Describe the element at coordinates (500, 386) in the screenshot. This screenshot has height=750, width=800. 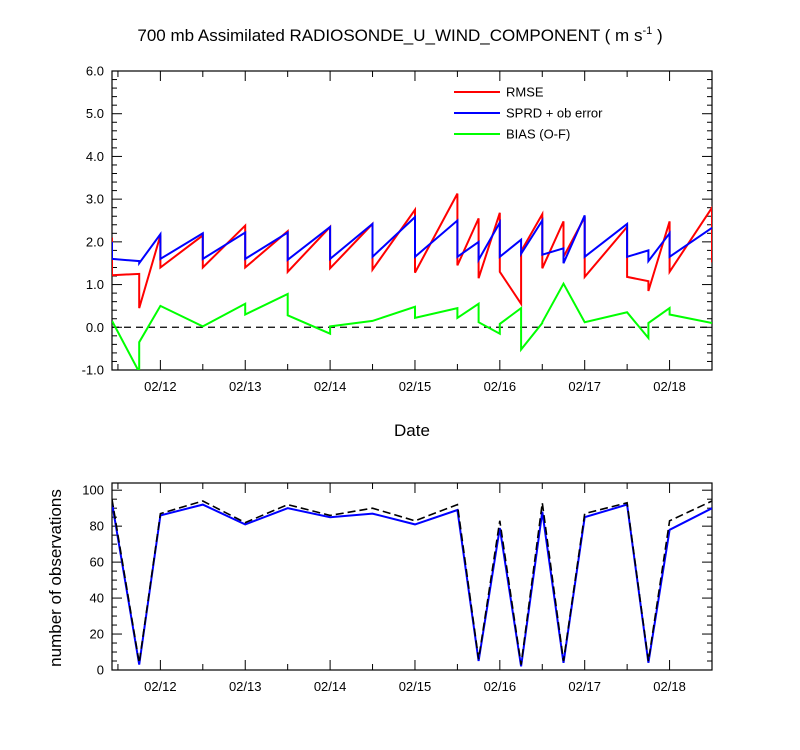
I see `top-xtick-label: 02/16` at that location.